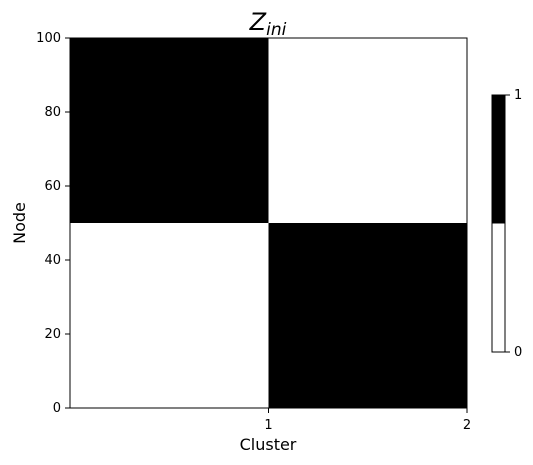  Describe the element at coordinates (19, 223) in the screenshot. I see `y-axis-label: Node` at that location.